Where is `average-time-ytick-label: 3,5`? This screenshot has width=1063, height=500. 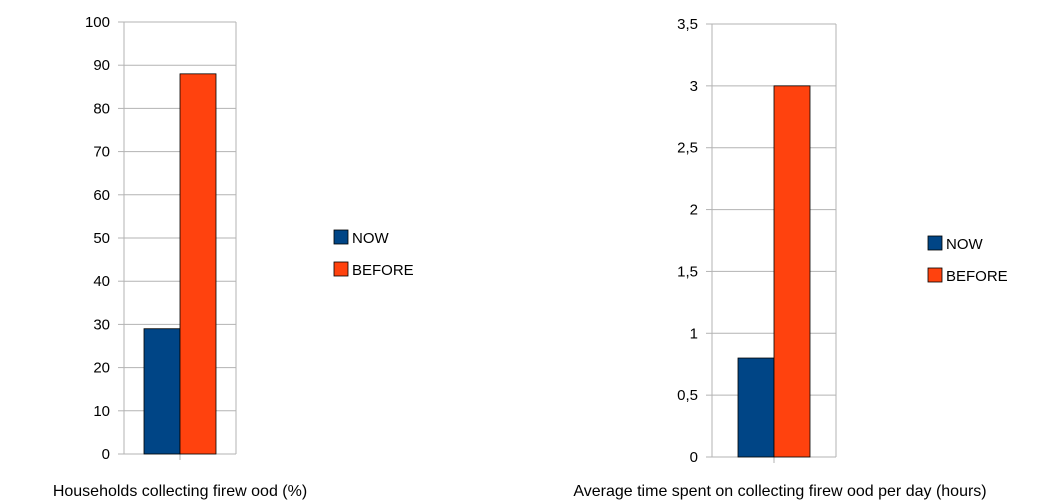 average-time-ytick-label: 3,5 is located at coordinates (687, 24).